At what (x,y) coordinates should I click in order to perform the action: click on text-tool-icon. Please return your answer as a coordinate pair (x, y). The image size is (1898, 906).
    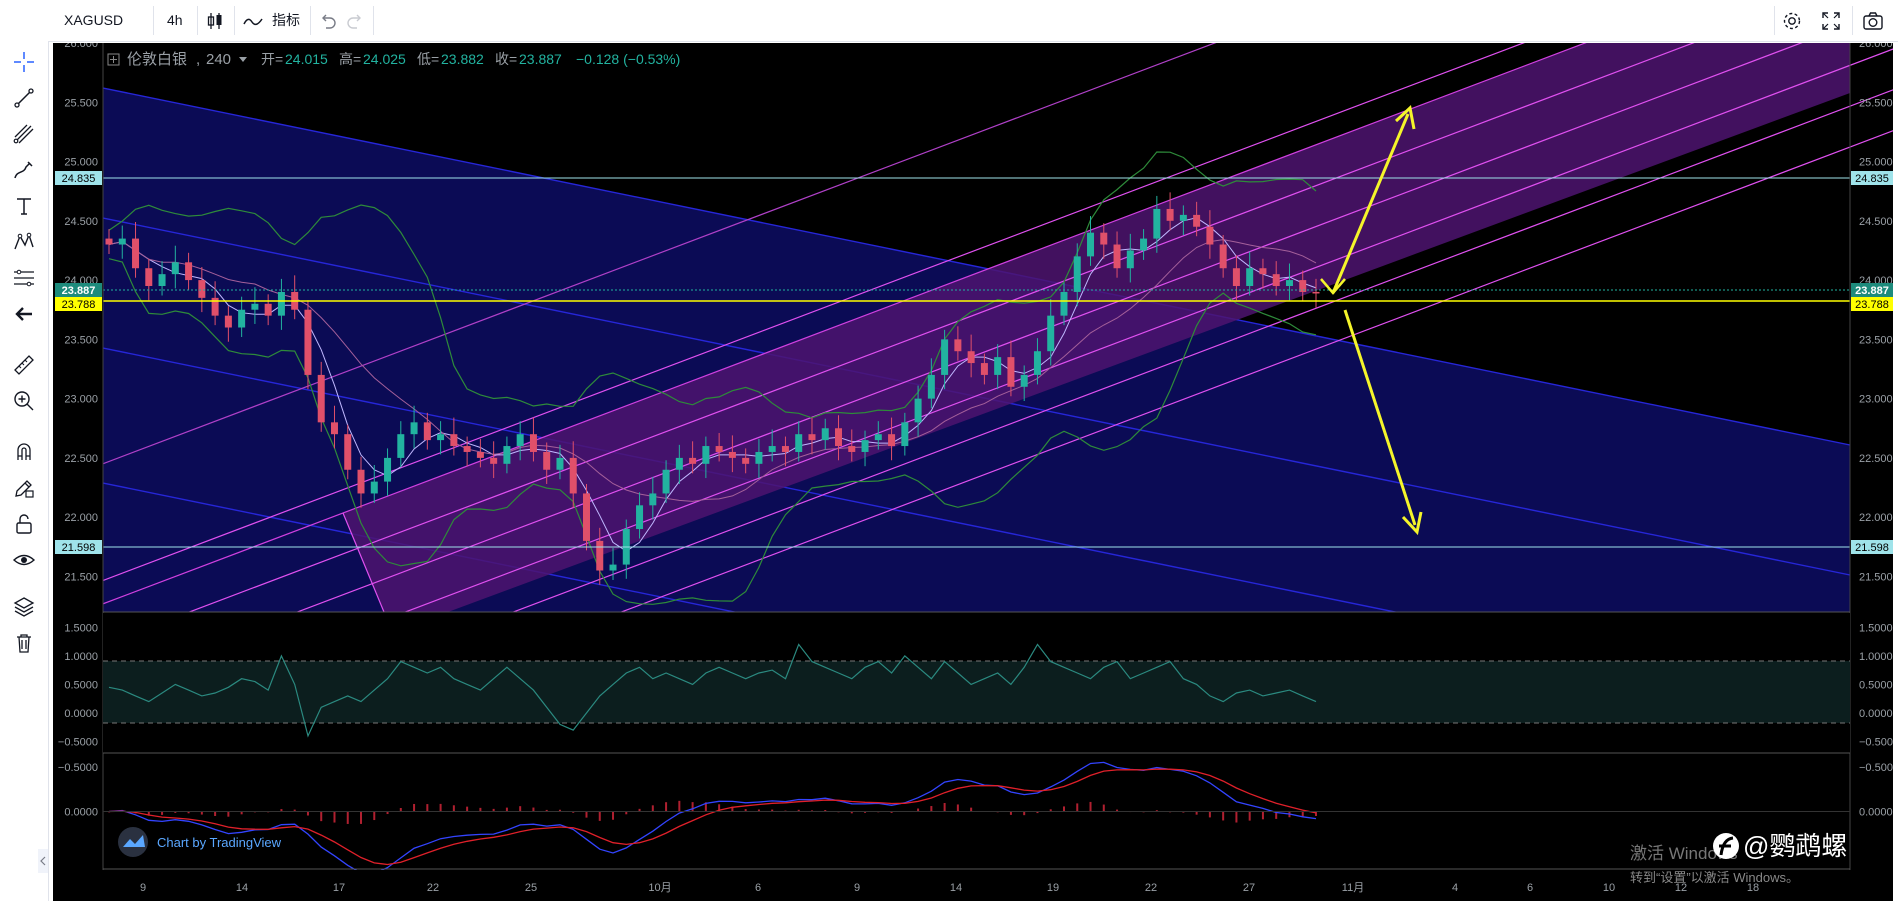
    Looking at the image, I should click on (24, 206).